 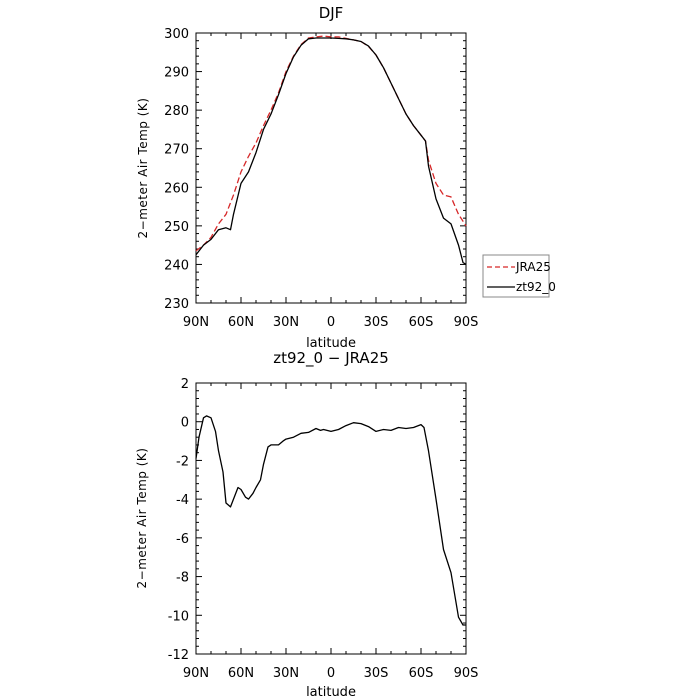 What do you see at coordinates (178, 616) in the screenshot?
I see `y-tick-label: -10` at bounding box center [178, 616].